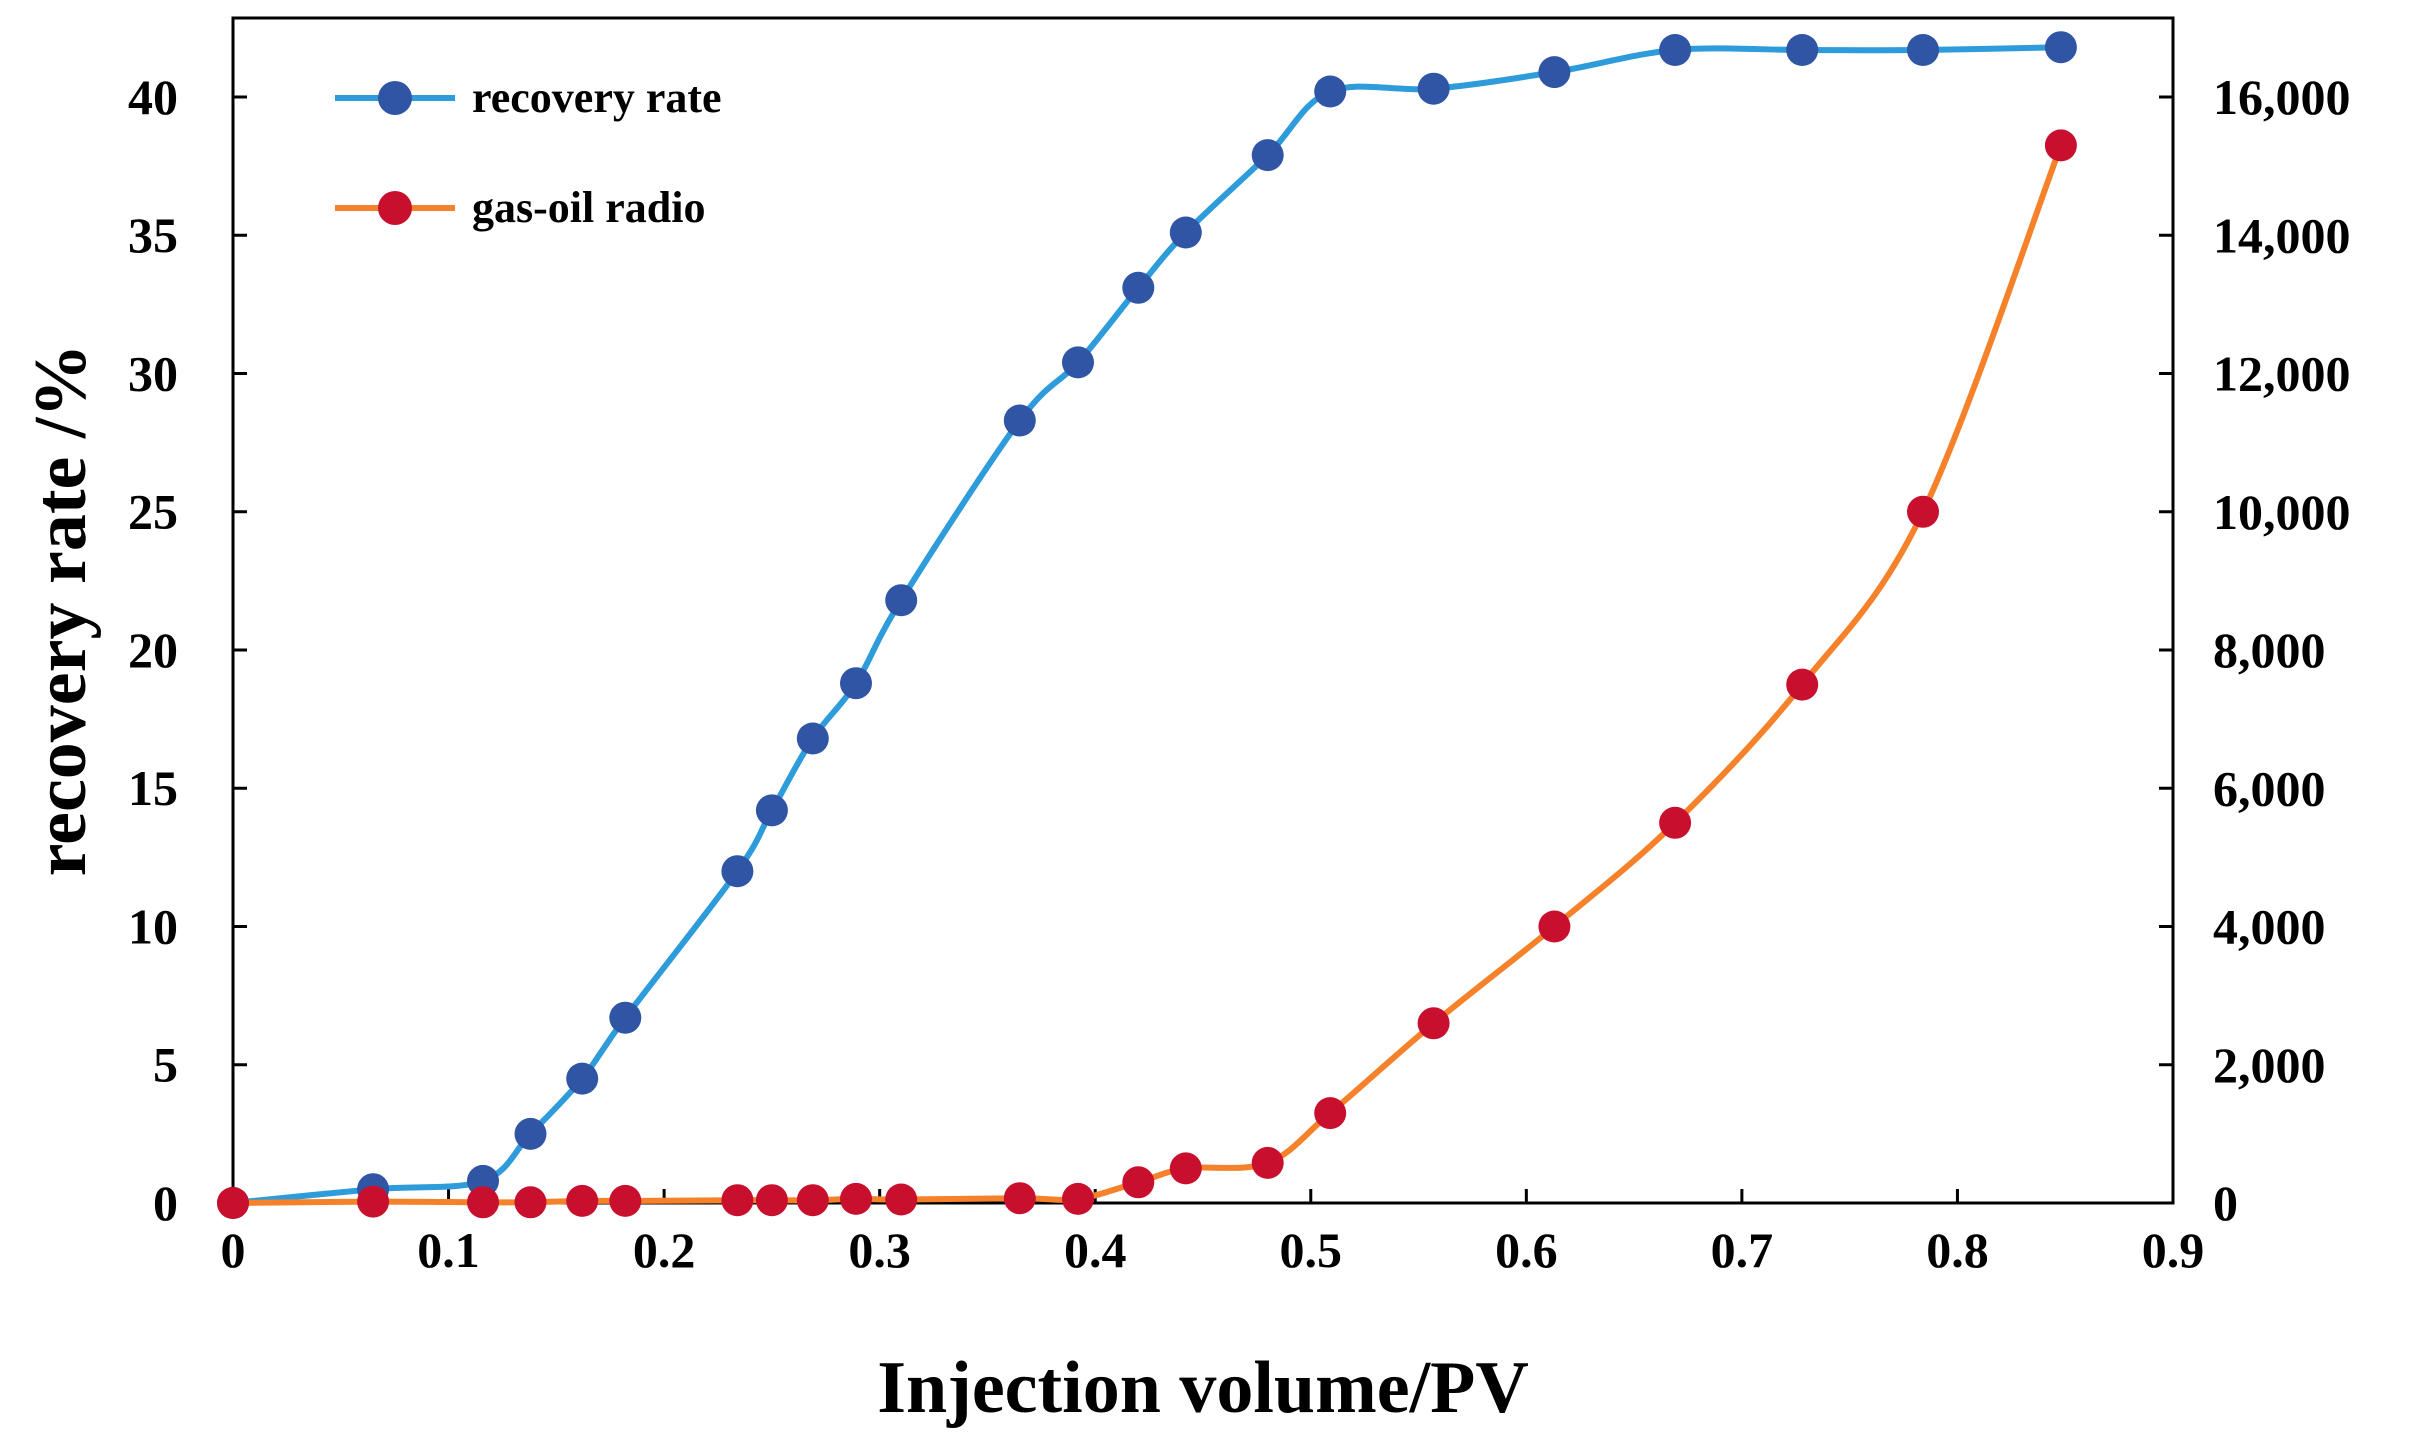 This screenshot has width=2418, height=1451. Describe the element at coordinates (153, 788) in the screenshot. I see `y-tick-label: 15` at that location.